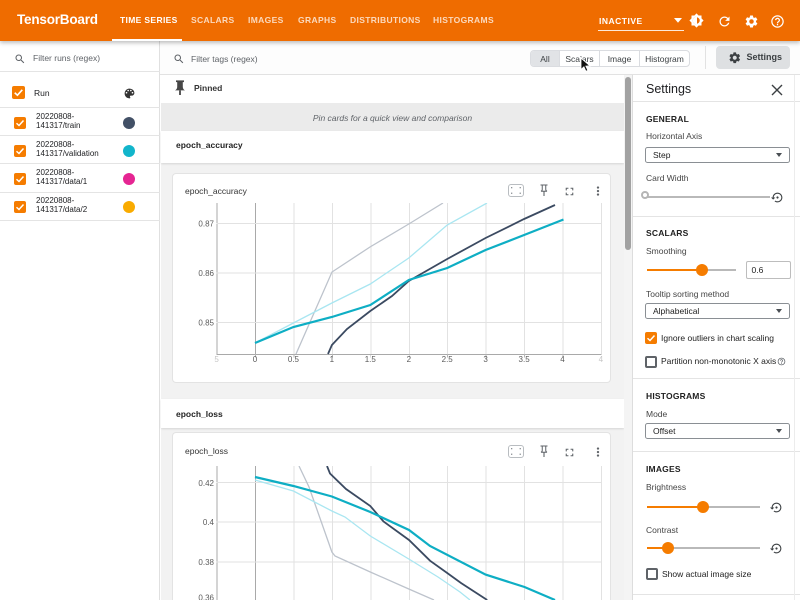 The width and height of the screenshot is (800, 600). What do you see at coordinates (216, 359) in the screenshot?
I see `svg-text: 5` at bounding box center [216, 359].